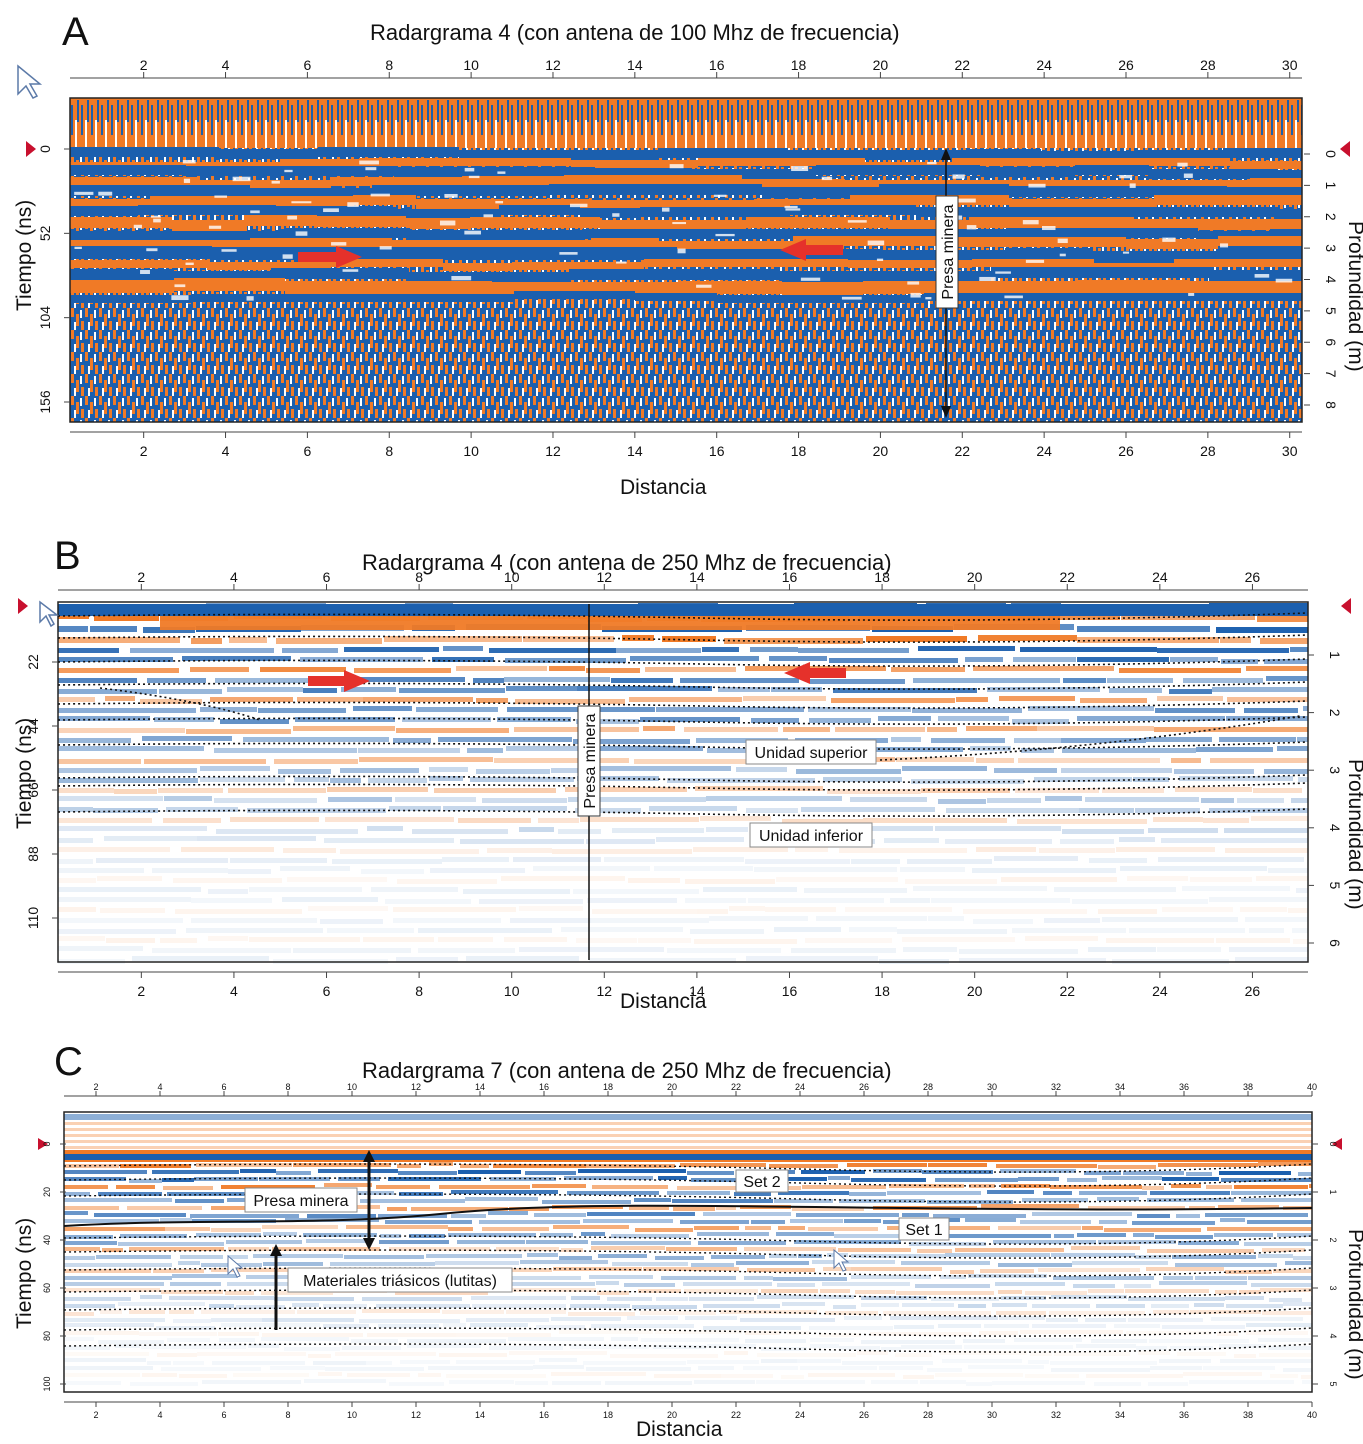  What do you see at coordinates (33, 918) in the screenshot?
I see `y-tick-label: 110` at bounding box center [33, 918].